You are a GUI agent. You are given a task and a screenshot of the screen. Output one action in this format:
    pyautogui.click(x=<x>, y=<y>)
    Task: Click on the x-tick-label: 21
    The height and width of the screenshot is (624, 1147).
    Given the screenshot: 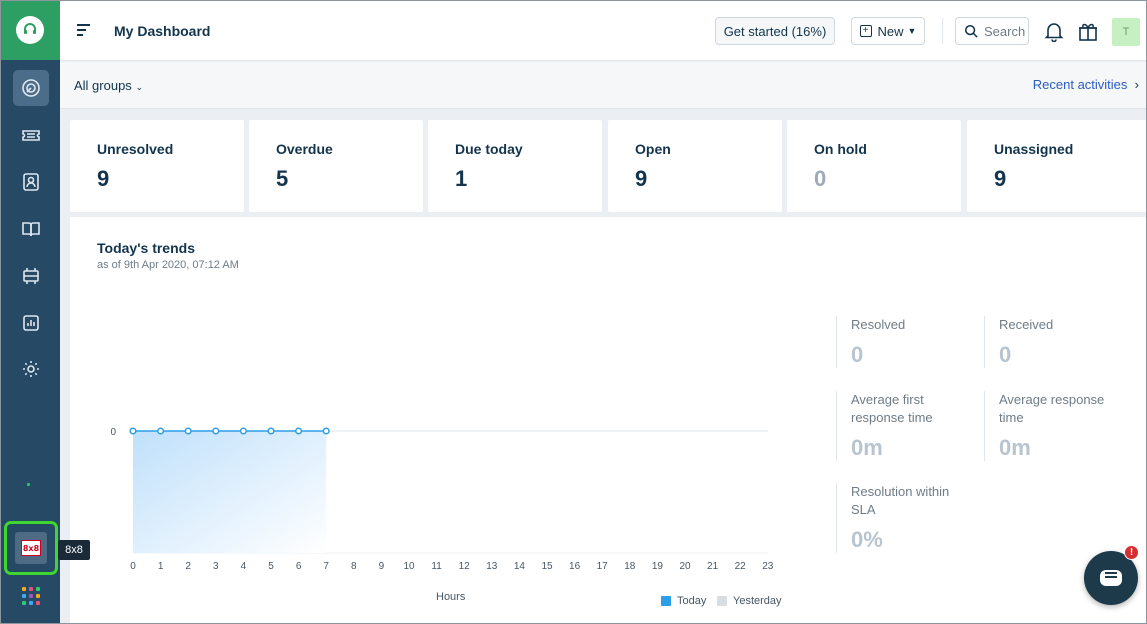 What is the action you would take?
    pyautogui.click(x=713, y=566)
    